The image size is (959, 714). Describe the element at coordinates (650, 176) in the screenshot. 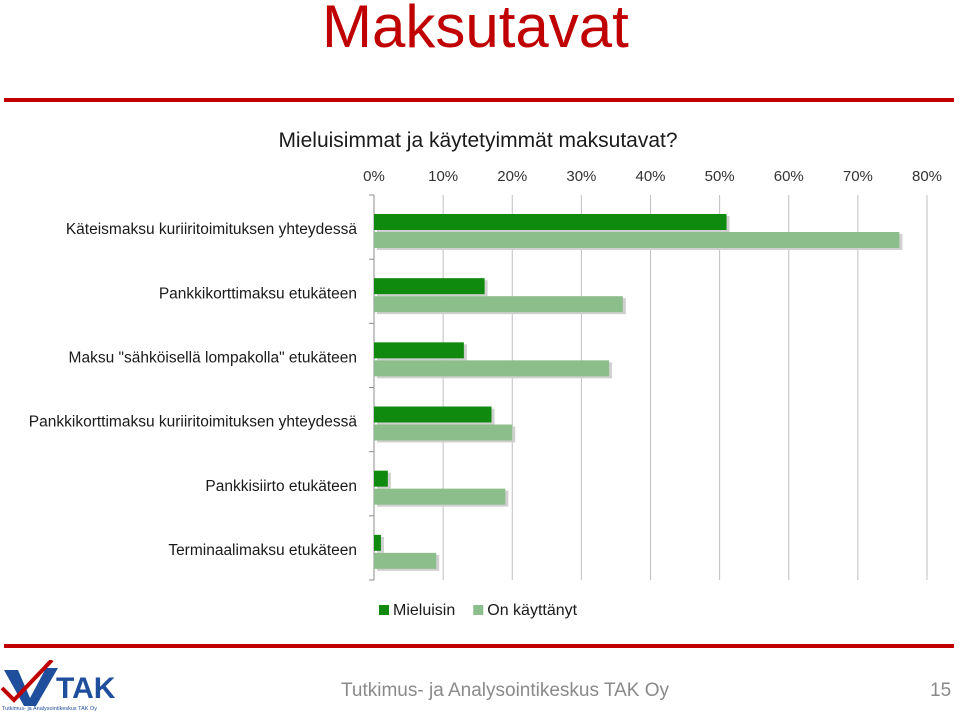

I see `x-tick-label: 40%` at that location.